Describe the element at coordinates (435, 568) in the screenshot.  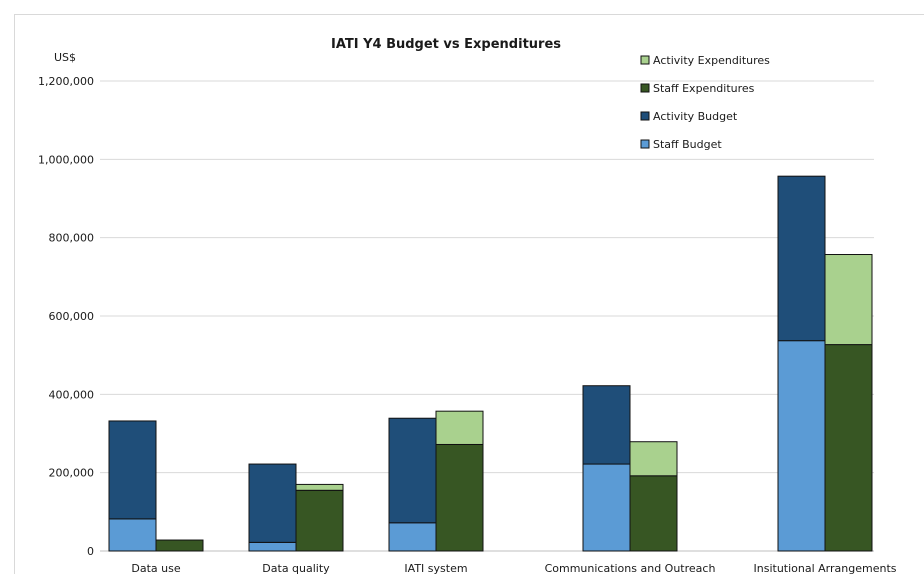
I see `x-tick-label: IATI system` at that location.